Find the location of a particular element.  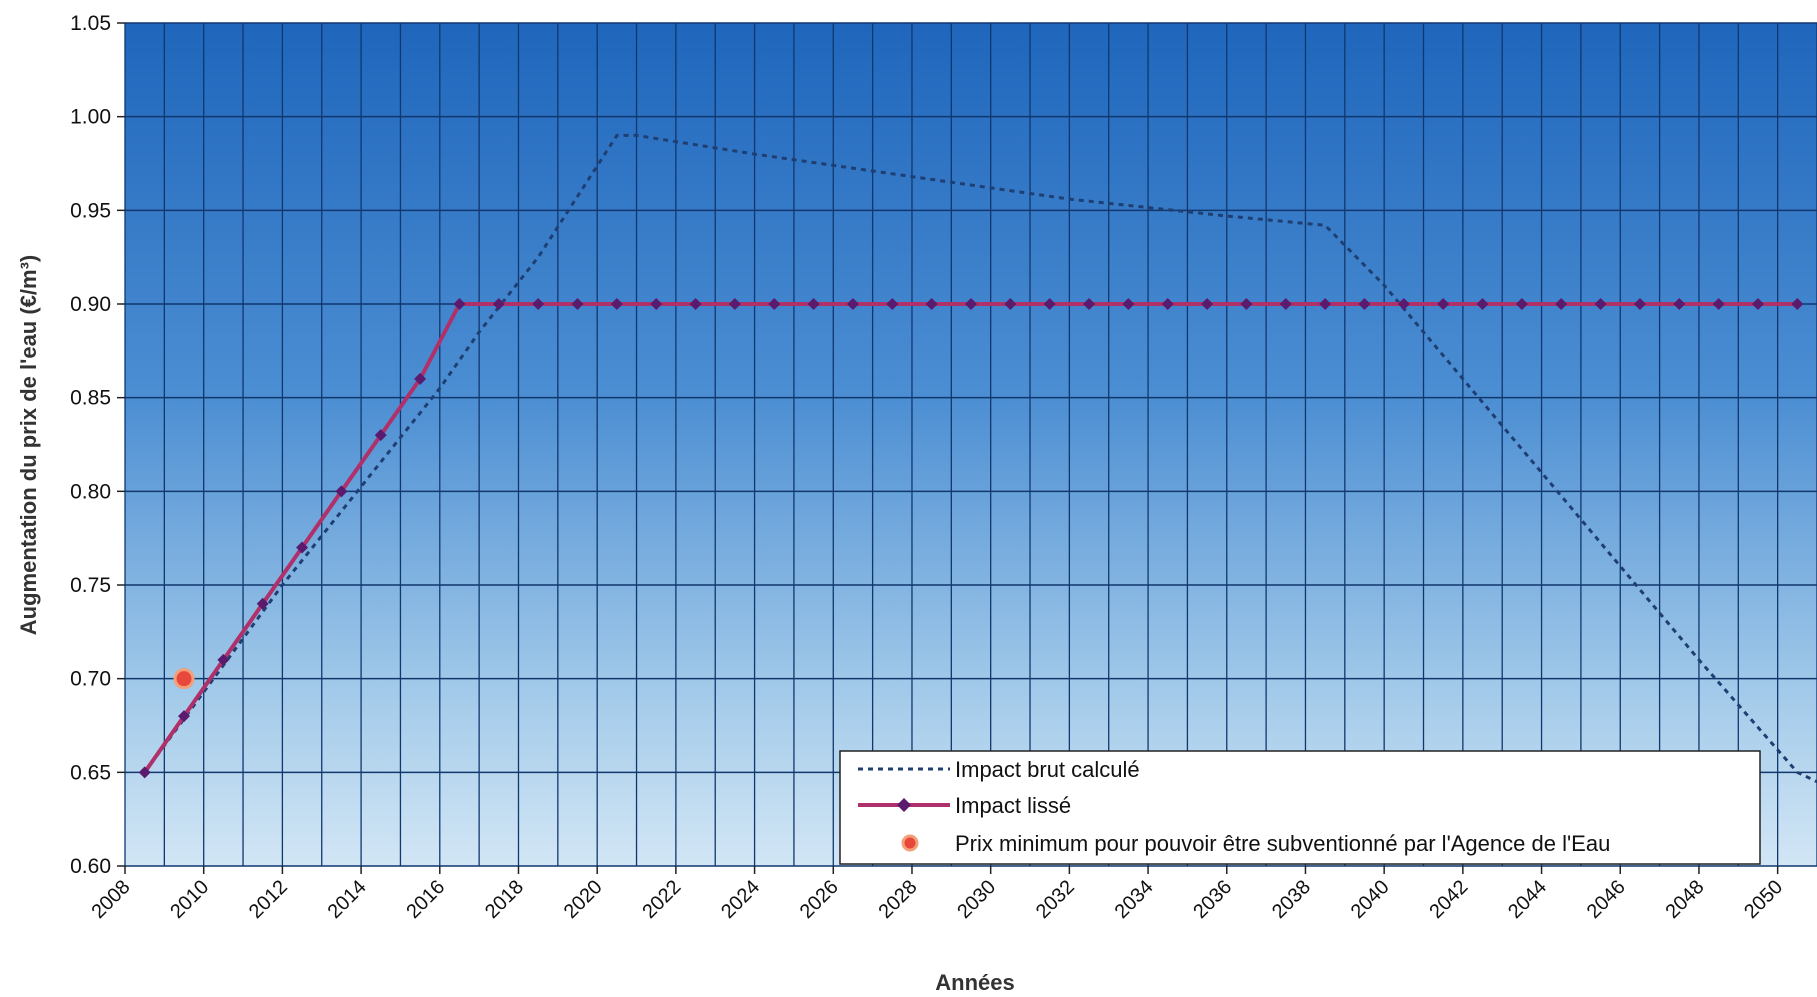

x-tick-label: 2034 is located at coordinates (1134, 899).